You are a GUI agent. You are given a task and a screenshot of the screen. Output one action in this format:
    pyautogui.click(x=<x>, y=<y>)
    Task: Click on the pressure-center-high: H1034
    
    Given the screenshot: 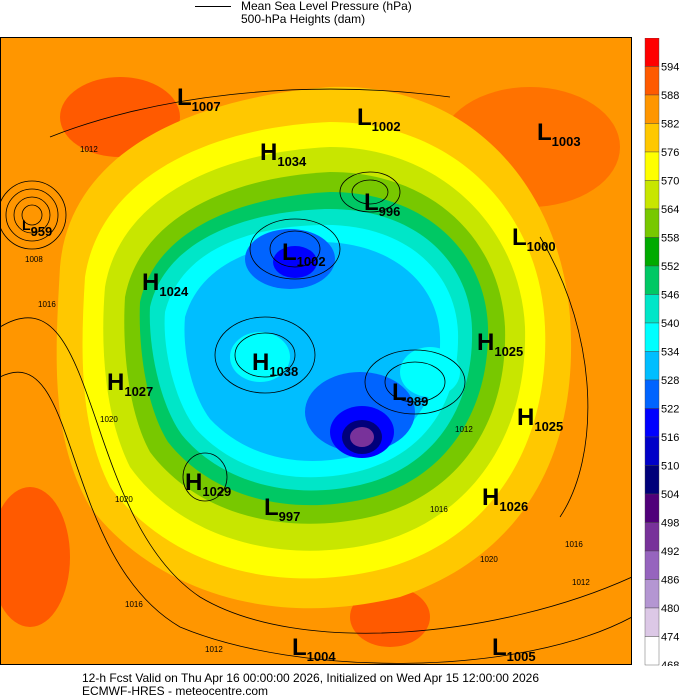 What is the action you would take?
    pyautogui.click(x=283, y=154)
    